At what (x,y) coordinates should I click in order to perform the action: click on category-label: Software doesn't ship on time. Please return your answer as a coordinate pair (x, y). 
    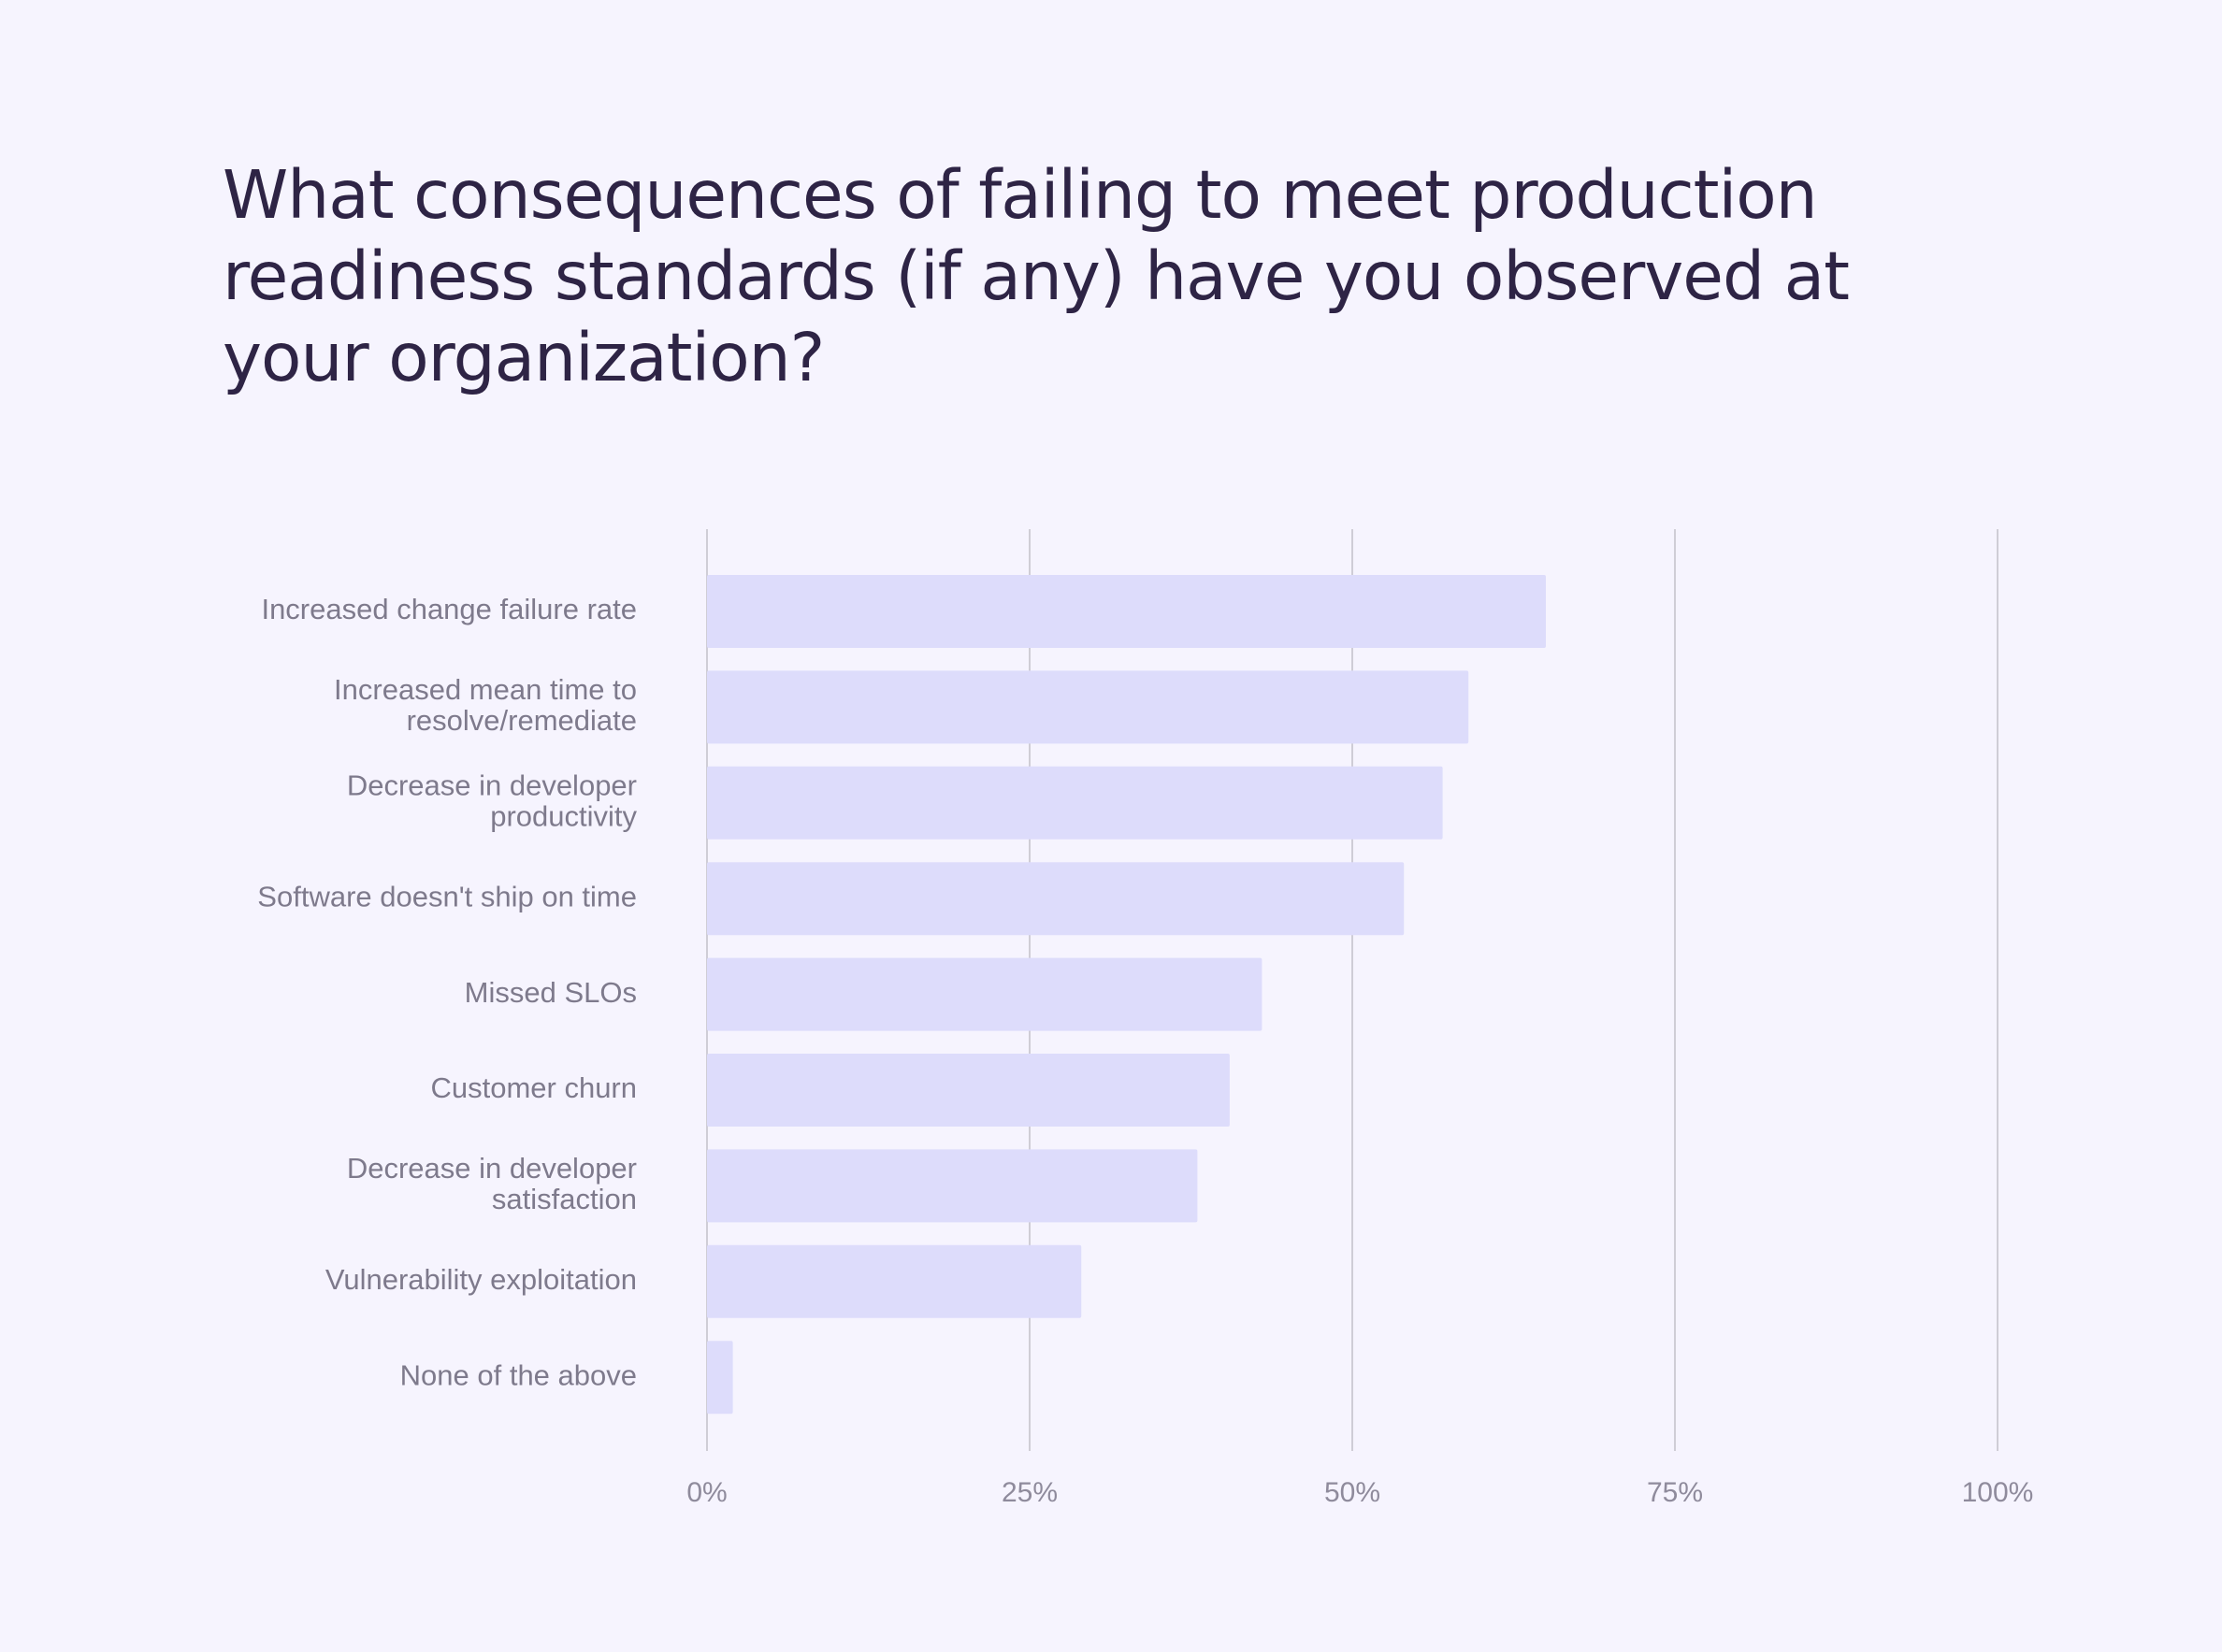
    Looking at the image, I should click on (447, 896).